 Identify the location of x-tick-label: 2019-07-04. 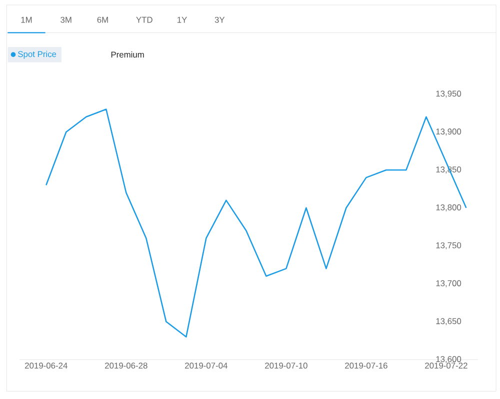
(206, 365).